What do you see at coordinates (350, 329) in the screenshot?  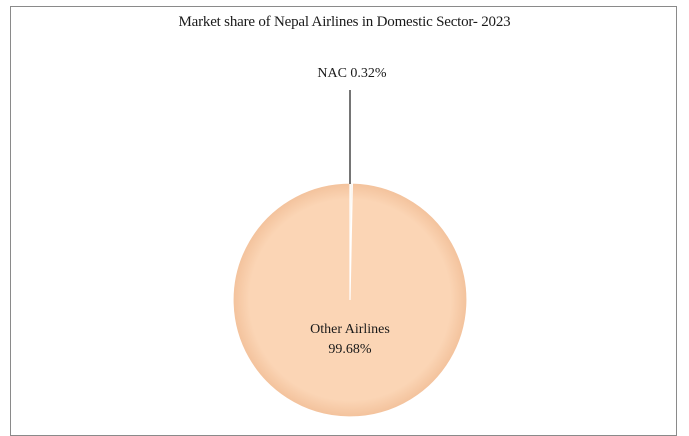 I see `other-airlines-slice-label: Other Airlines` at bounding box center [350, 329].